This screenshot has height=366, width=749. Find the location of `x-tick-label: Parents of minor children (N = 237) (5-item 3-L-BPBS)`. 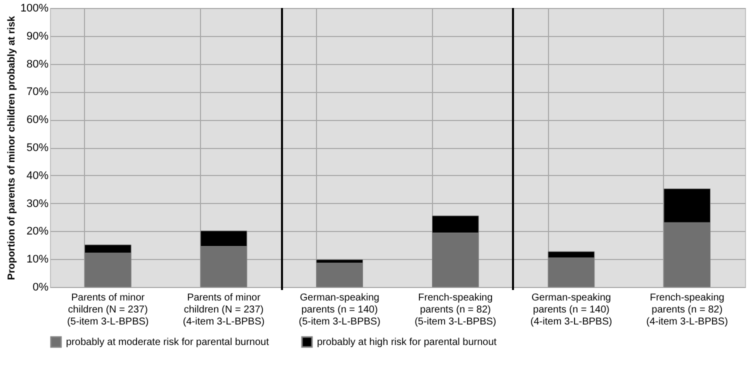

x-tick-label: Parents of minor children (N = 237) (5-item 3-L-BPBS) is located at coordinates (108, 310).